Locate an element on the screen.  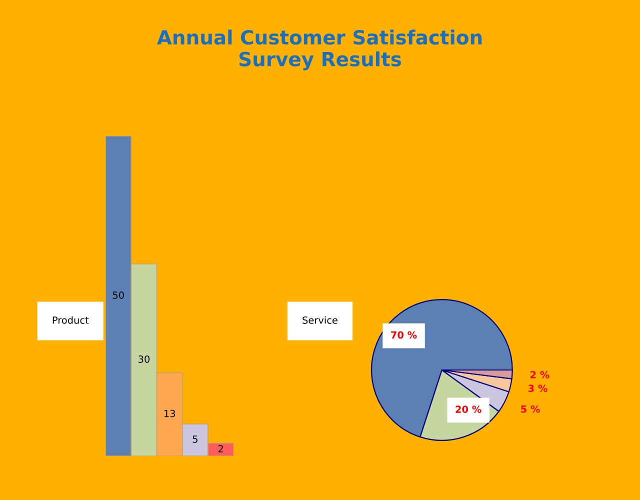
data-label: 5 is located at coordinates (195, 439).